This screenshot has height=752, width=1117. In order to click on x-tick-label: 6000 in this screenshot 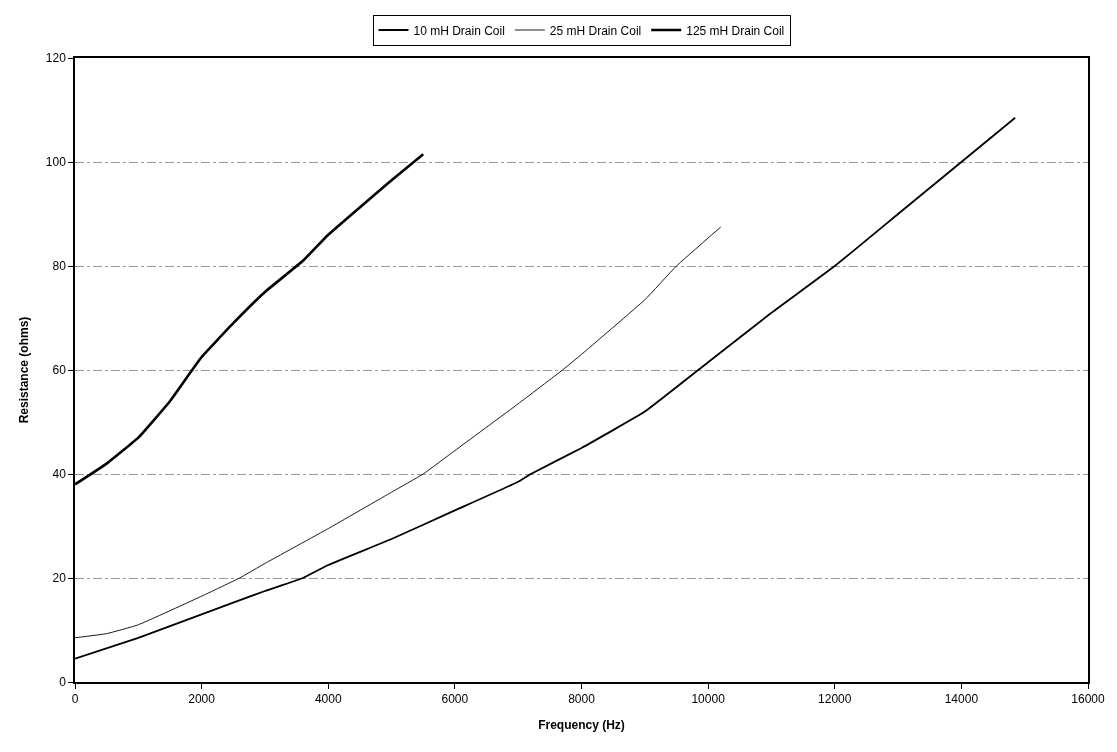, I will do `click(455, 699)`.